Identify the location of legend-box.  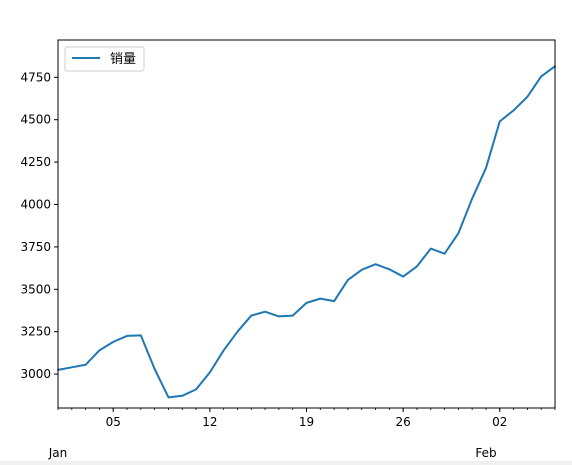
(104, 59).